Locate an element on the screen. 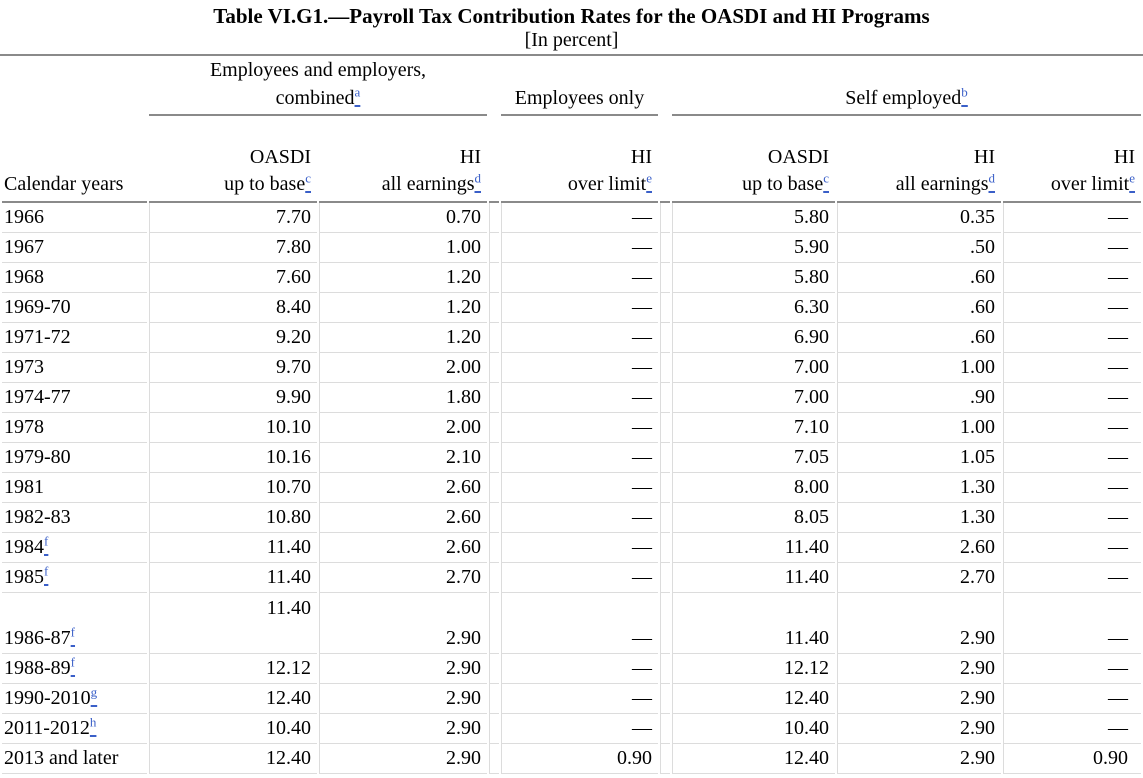 This screenshot has width=1143, height=778. footnote-link-h: h is located at coordinates (93, 726).